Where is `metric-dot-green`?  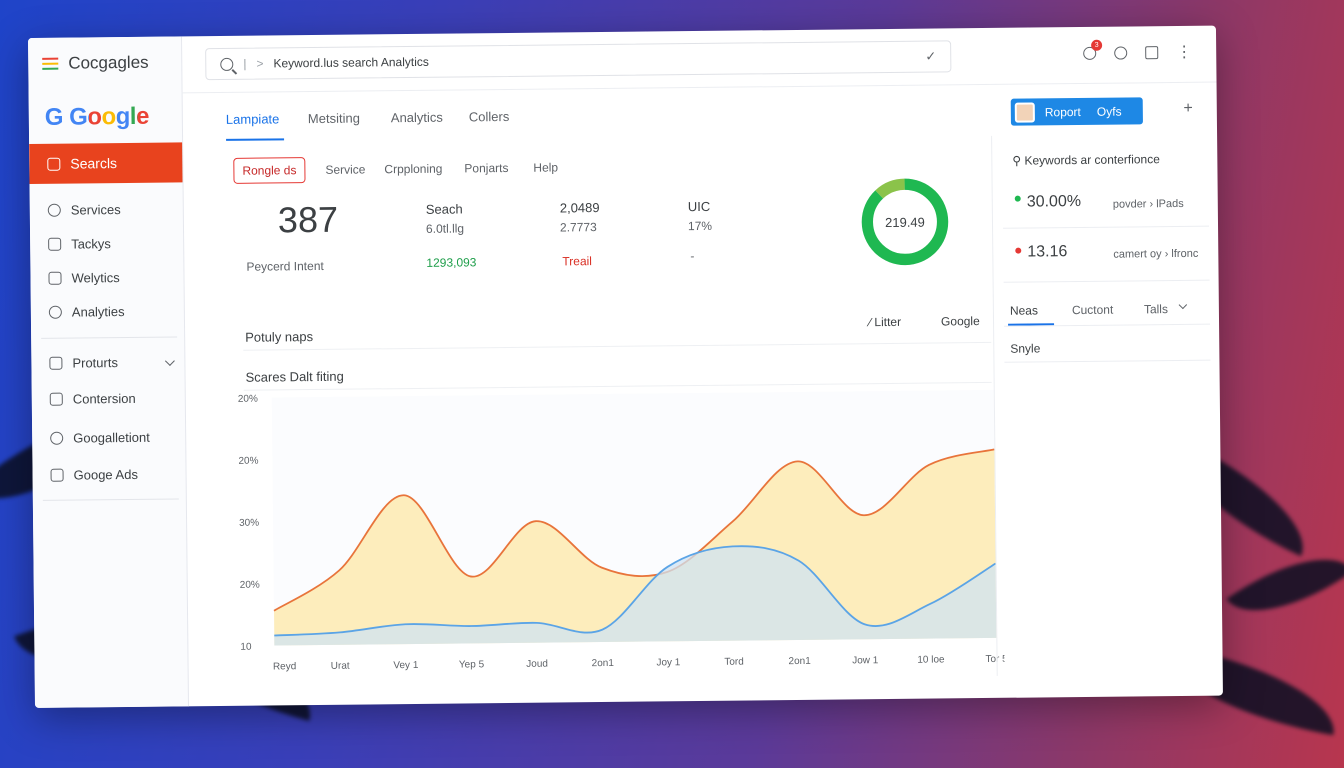 metric-dot-green is located at coordinates (1017, 198).